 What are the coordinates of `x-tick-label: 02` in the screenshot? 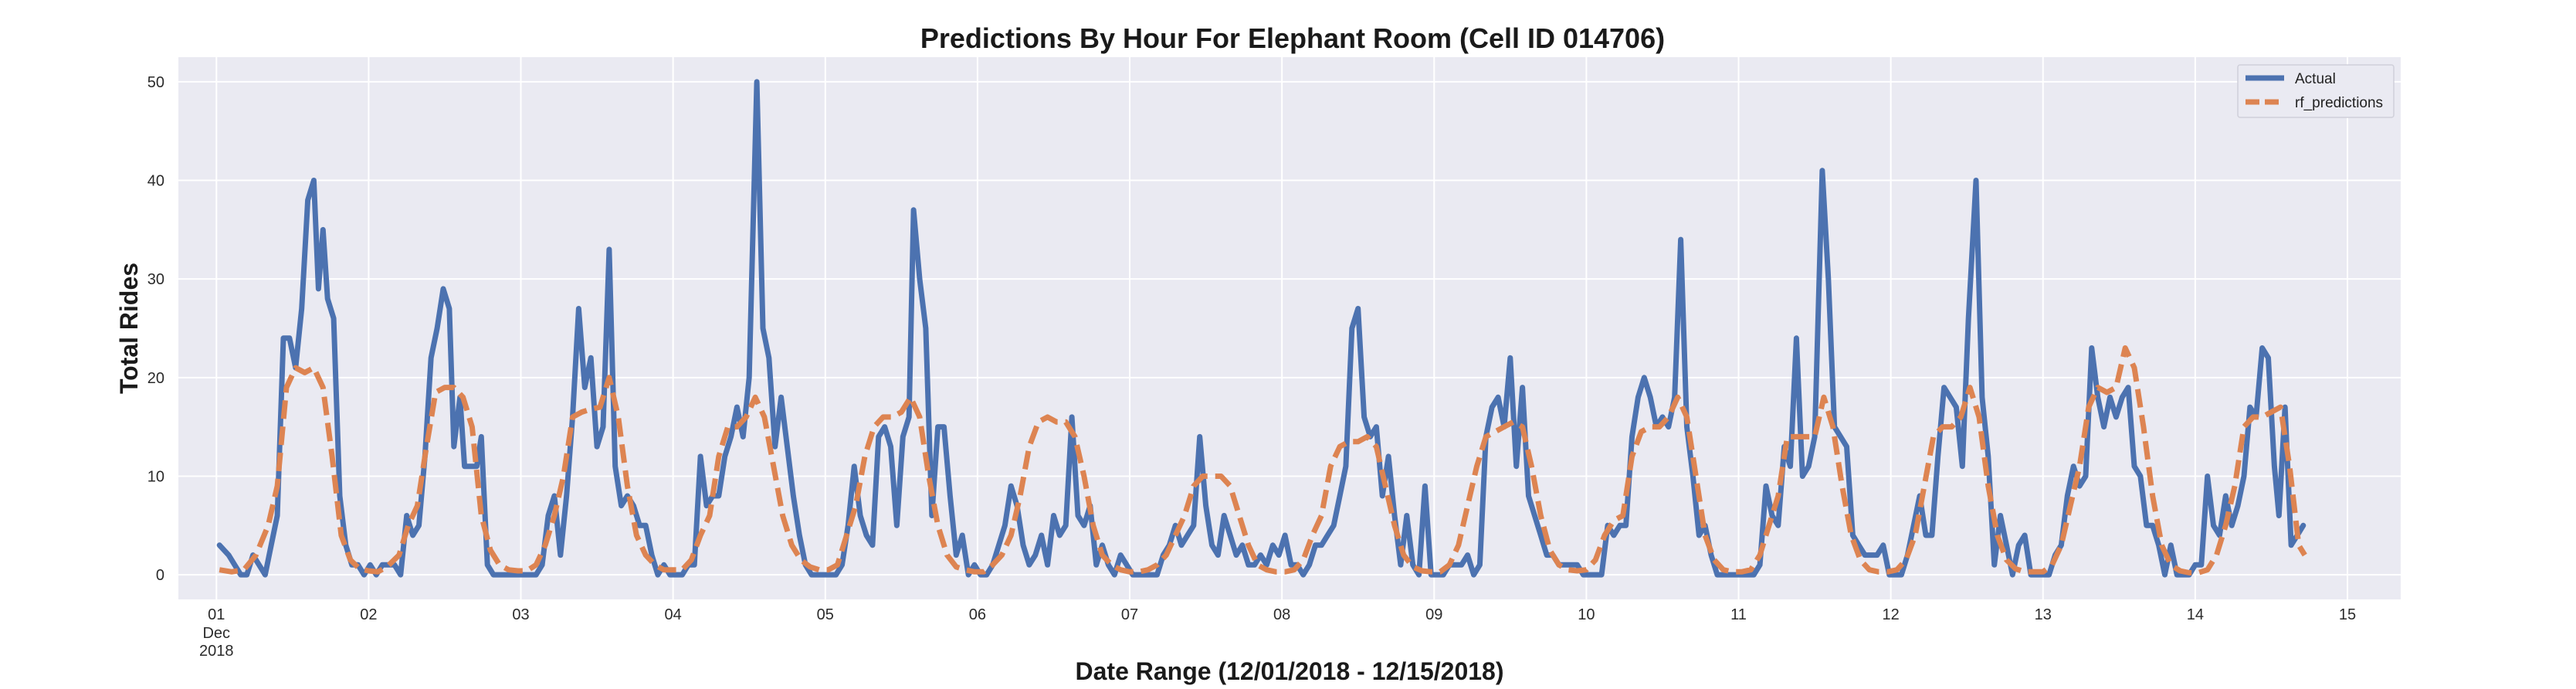 It's located at (368, 614).